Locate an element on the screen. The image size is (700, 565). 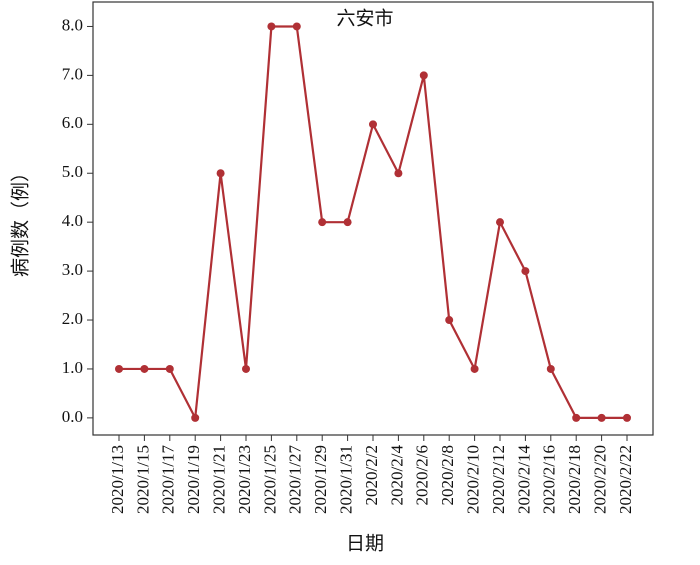
x-tick-label: 2020/2/8 is located at coordinates (447, 475).